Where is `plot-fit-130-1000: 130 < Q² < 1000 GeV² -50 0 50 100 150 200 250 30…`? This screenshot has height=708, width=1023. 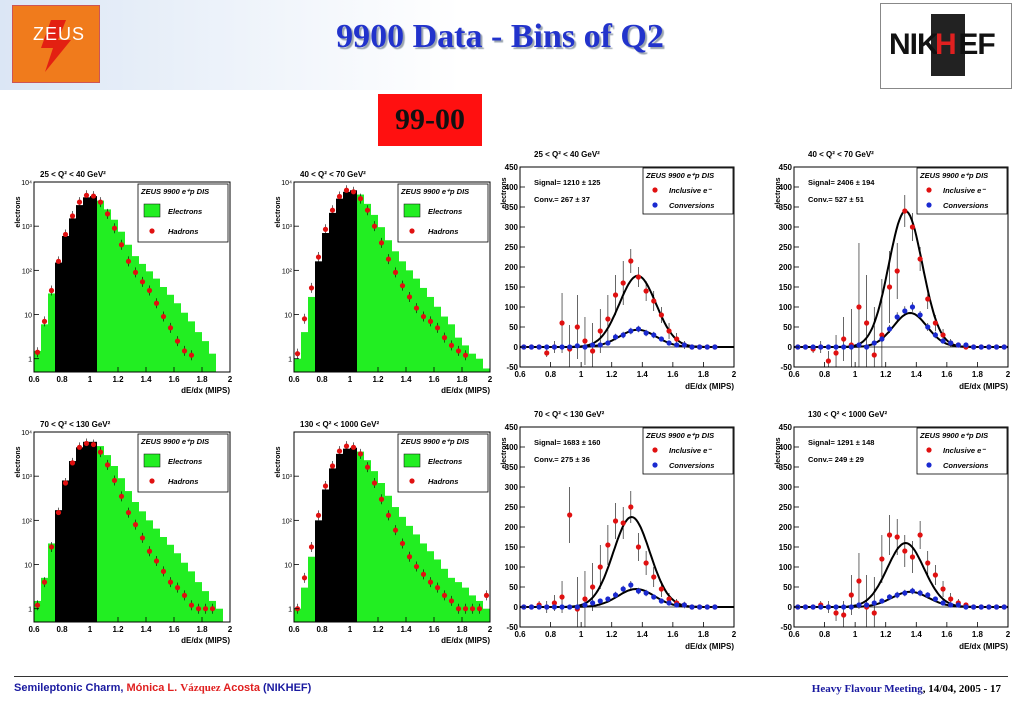
plot-fit-130-1000: 130 < Q² < 1000 GeV² -50 0 50 100 150 200 250 30… is located at coordinates (897, 531).